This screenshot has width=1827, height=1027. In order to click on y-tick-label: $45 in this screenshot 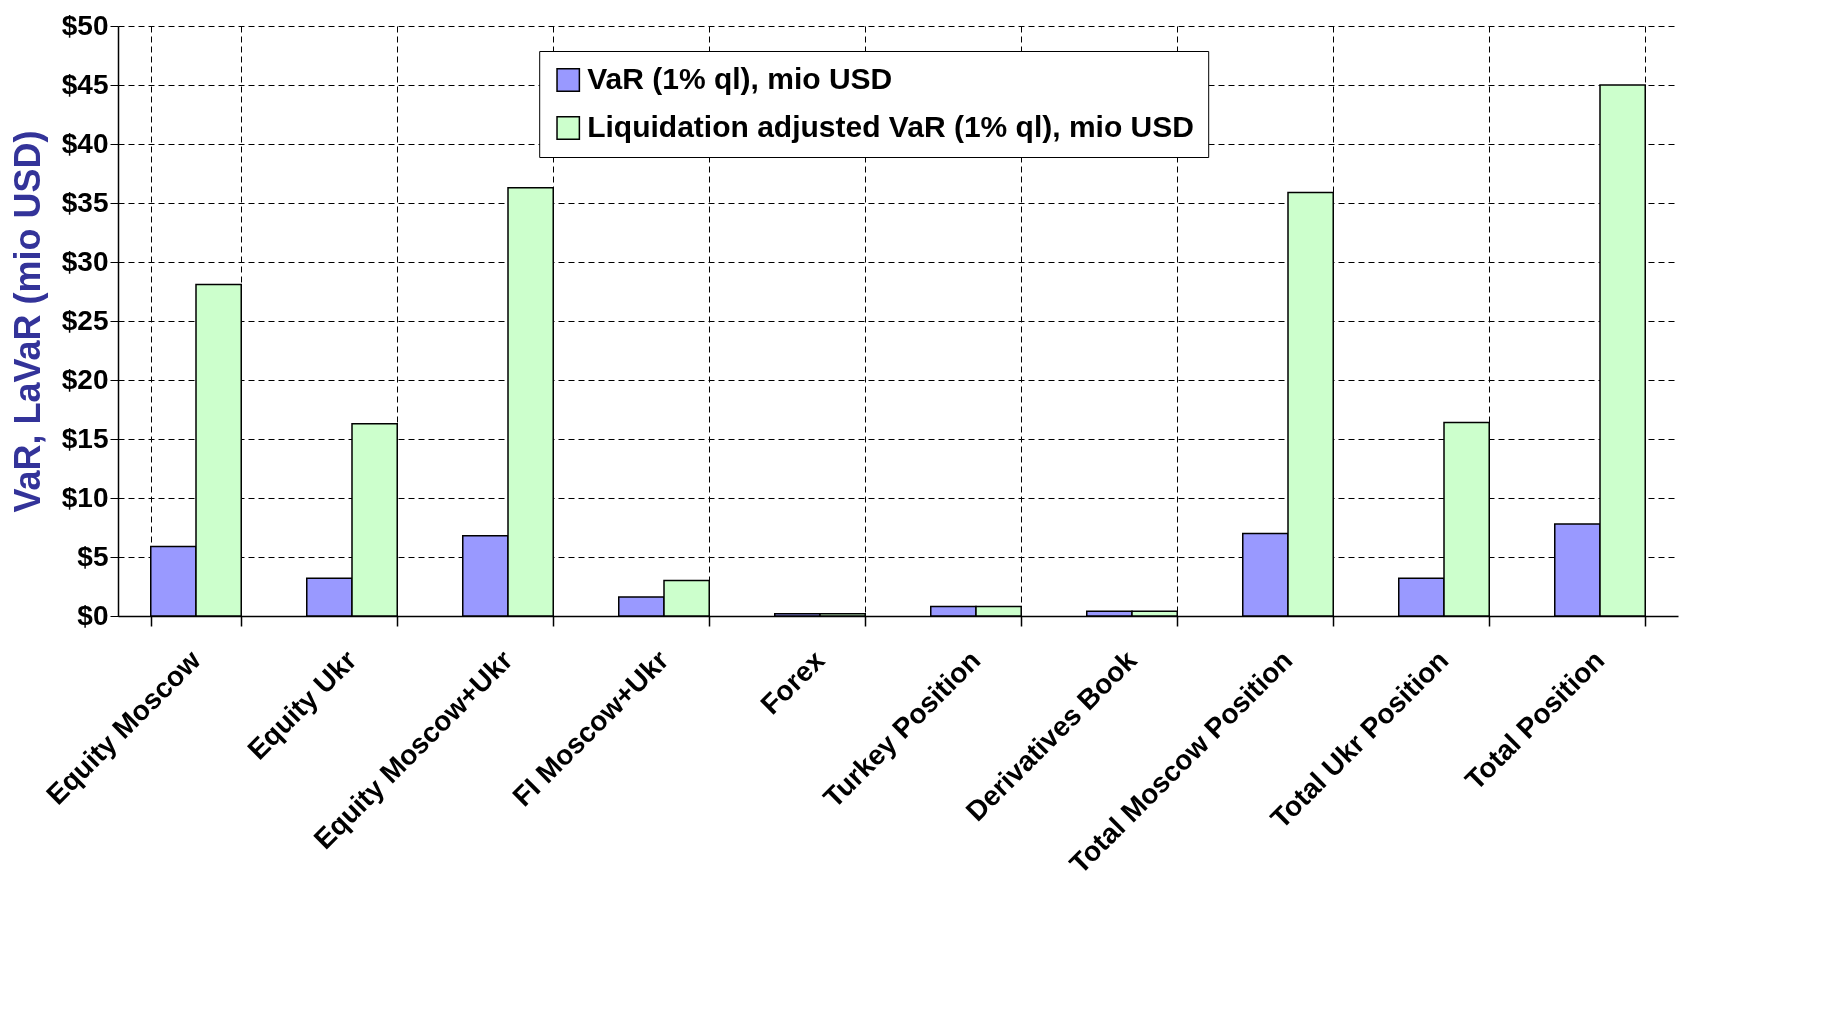, I will do `click(85, 84)`.